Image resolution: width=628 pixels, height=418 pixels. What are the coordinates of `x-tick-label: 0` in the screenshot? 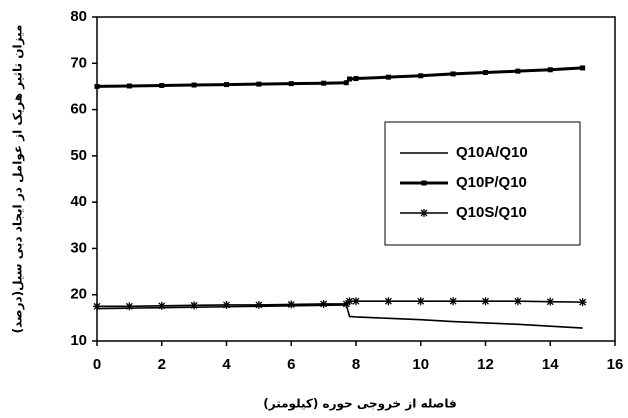 It's located at (97, 364).